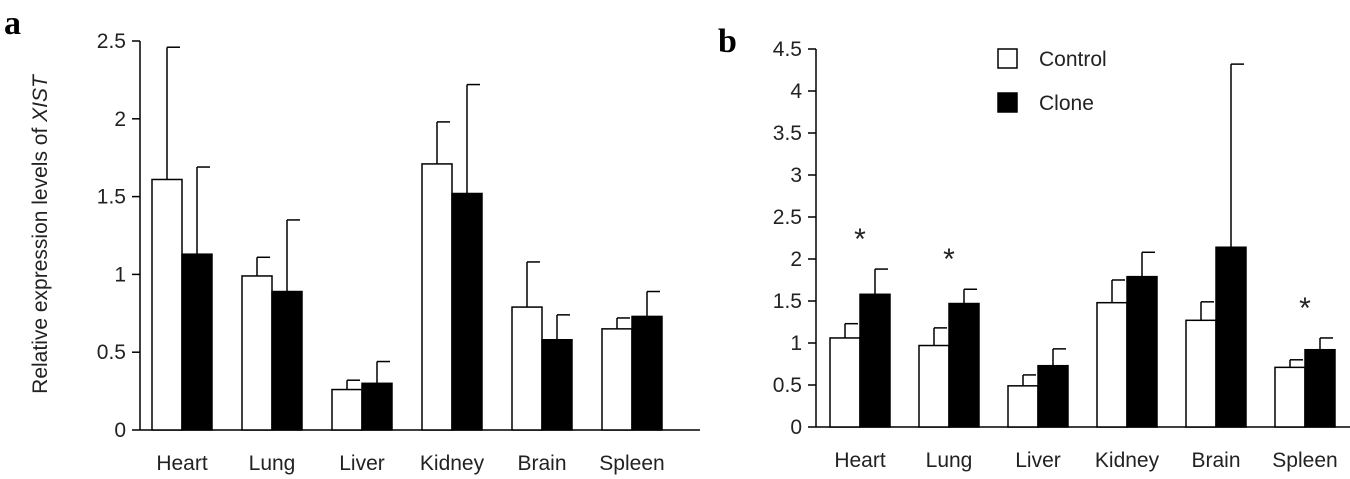 The width and height of the screenshot is (1350, 479). I want to click on legend-swatch-control, so click(1007, 58).